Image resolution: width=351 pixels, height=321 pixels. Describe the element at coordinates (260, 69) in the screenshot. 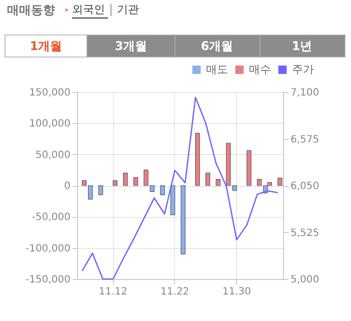

I see `legend-label: 매수` at that location.